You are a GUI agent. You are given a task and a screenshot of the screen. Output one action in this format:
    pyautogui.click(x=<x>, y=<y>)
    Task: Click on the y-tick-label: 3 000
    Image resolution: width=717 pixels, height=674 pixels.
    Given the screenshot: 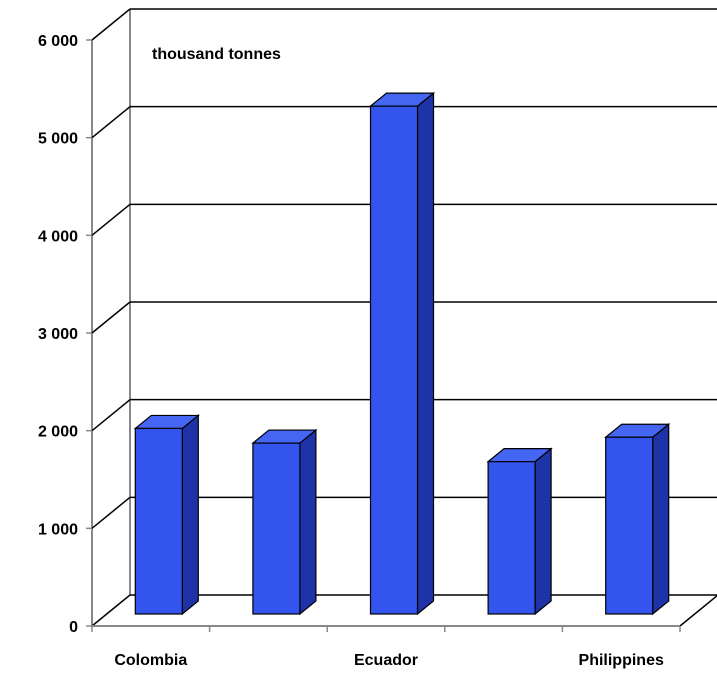 What is the action you would take?
    pyautogui.click(x=58, y=334)
    